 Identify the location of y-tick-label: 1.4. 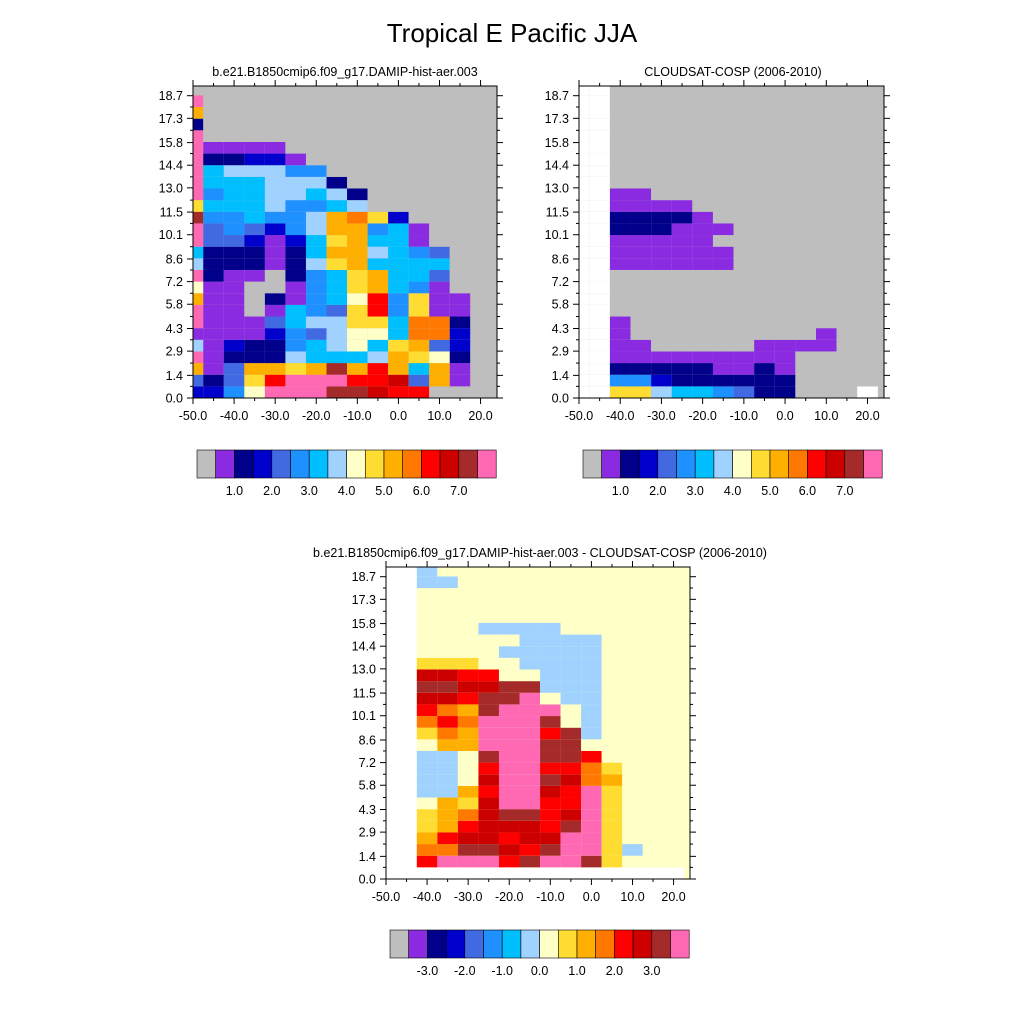
(174, 376).